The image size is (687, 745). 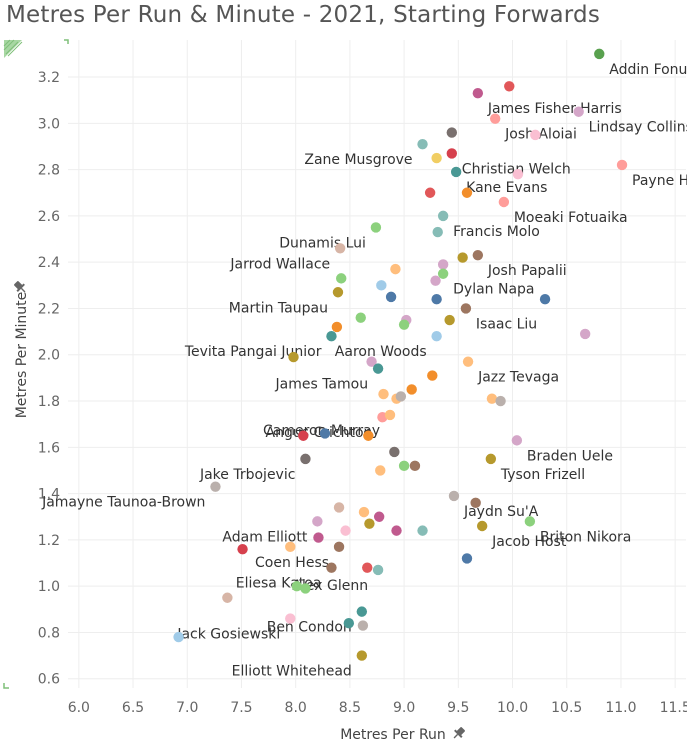 I want to click on point-label: Isaac Liu, so click(x=506, y=324).